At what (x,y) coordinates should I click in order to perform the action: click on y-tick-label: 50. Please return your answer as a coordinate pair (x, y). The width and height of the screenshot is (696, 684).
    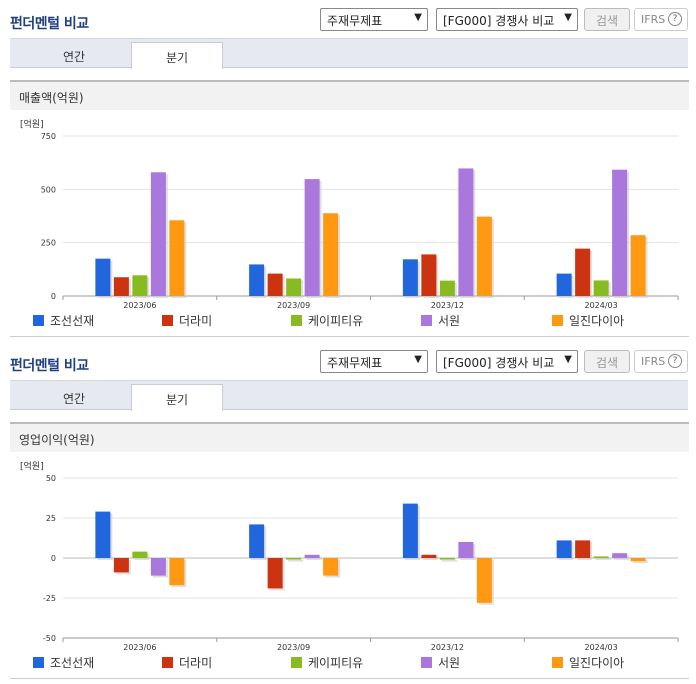
    Looking at the image, I should click on (51, 478).